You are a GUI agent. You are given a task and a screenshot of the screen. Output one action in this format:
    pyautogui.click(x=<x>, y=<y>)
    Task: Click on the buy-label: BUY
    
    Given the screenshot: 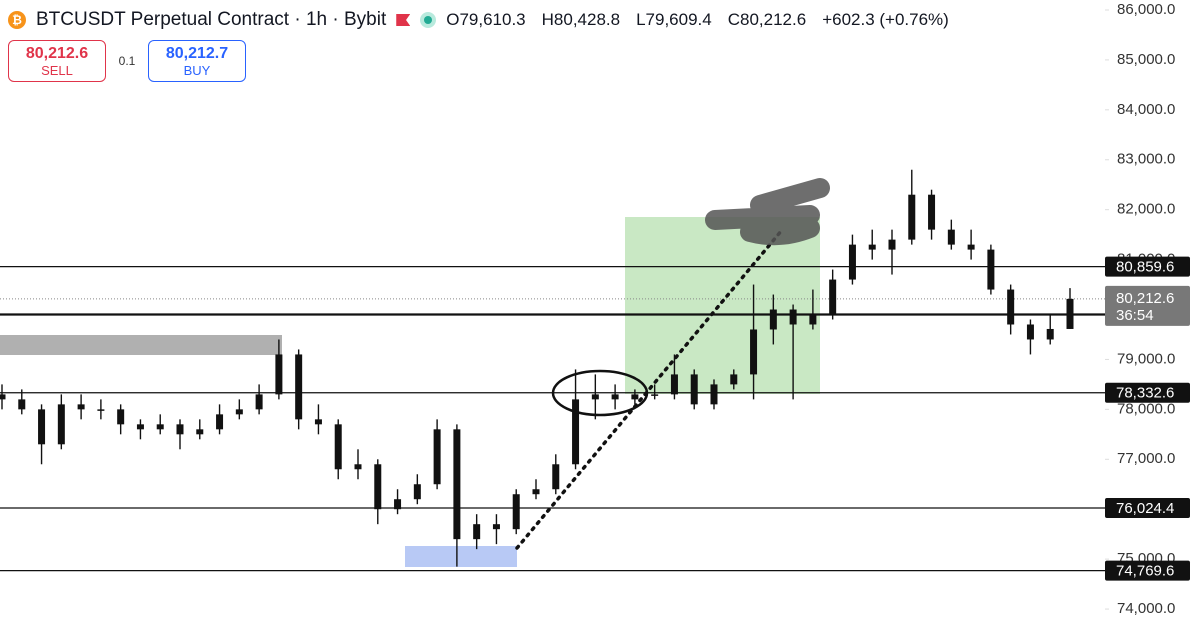 What is the action you would take?
    pyautogui.click(x=197, y=70)
    